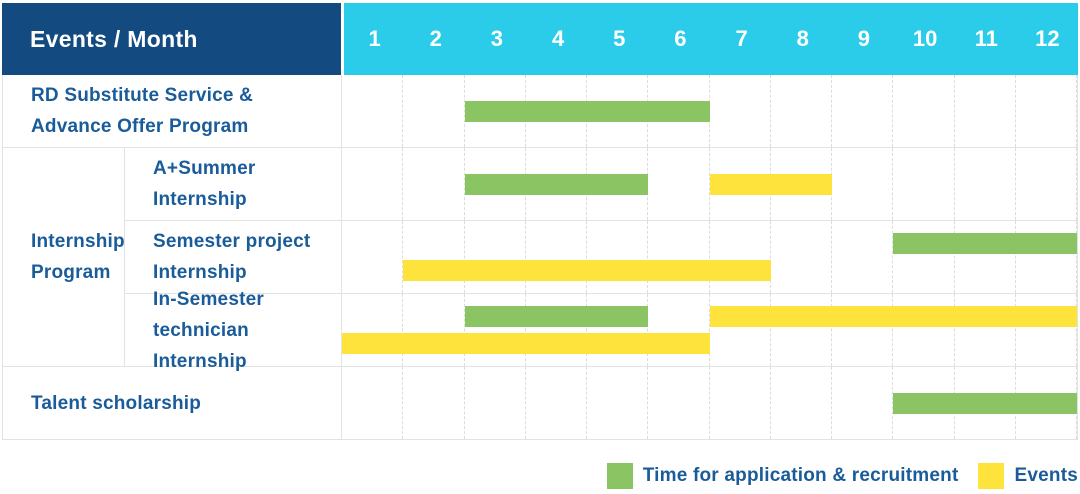  Describe the element at coordinates (64, 257) in the screenshot. I see `group-label-internship-program: Internship Program` at that location.